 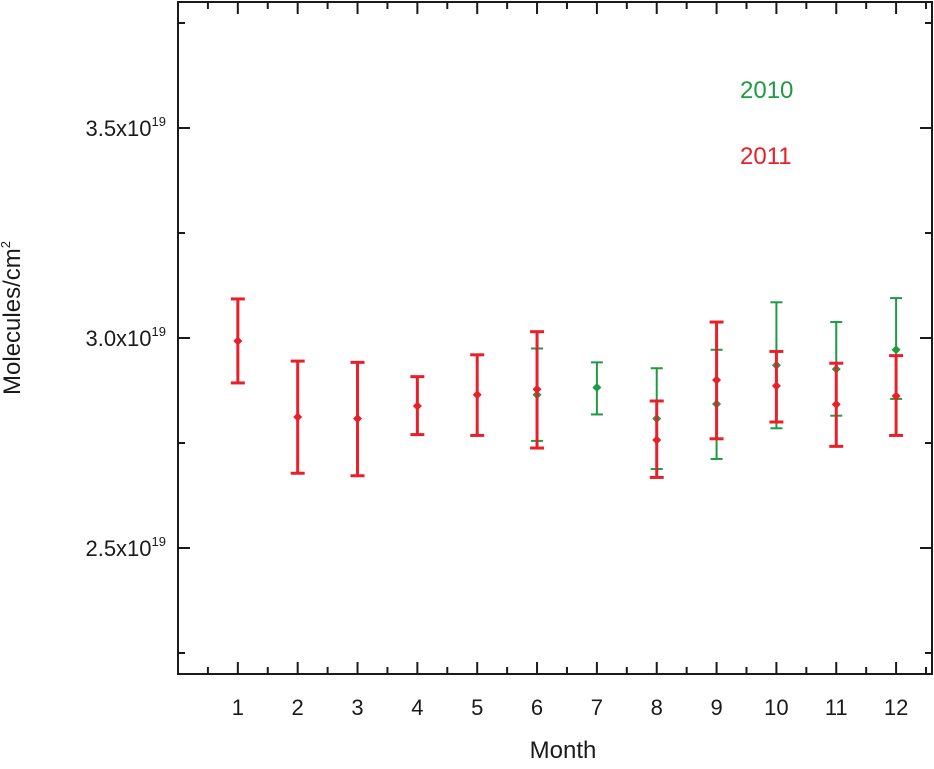 What do you see at coordinates (417, 707) in the screenshot?
I see `x-tick-label: 4` at bounding box center [417, 707].